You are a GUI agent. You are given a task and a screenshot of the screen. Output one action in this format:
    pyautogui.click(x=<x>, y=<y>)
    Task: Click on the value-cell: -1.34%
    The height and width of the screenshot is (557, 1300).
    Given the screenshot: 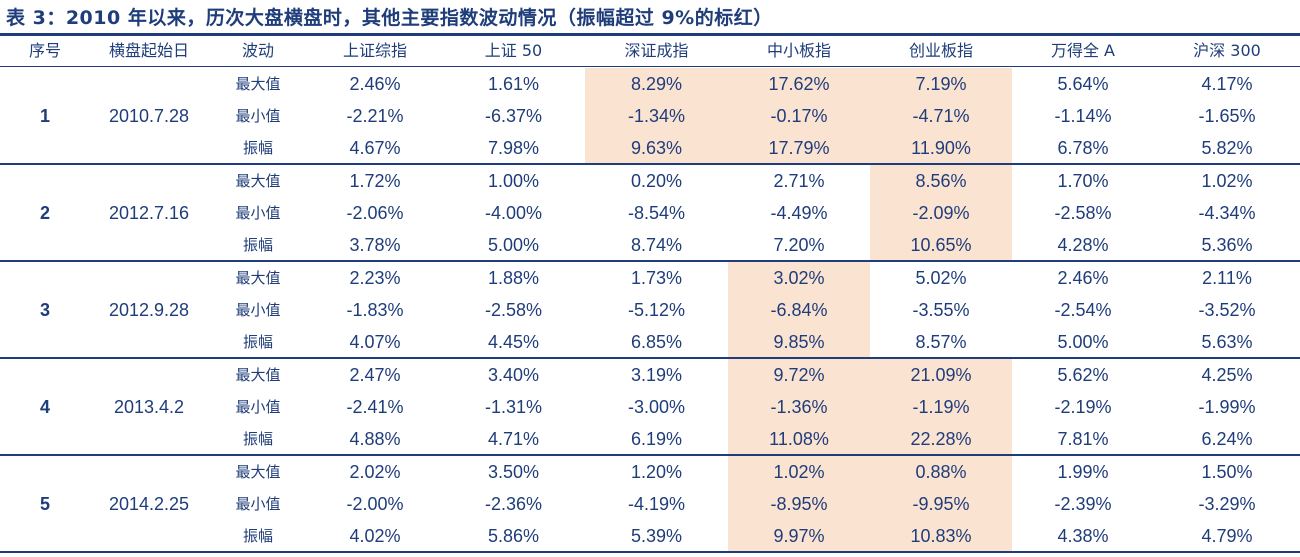 What is the action you would take?
    pyautogui.click(x=656, y=116)
    